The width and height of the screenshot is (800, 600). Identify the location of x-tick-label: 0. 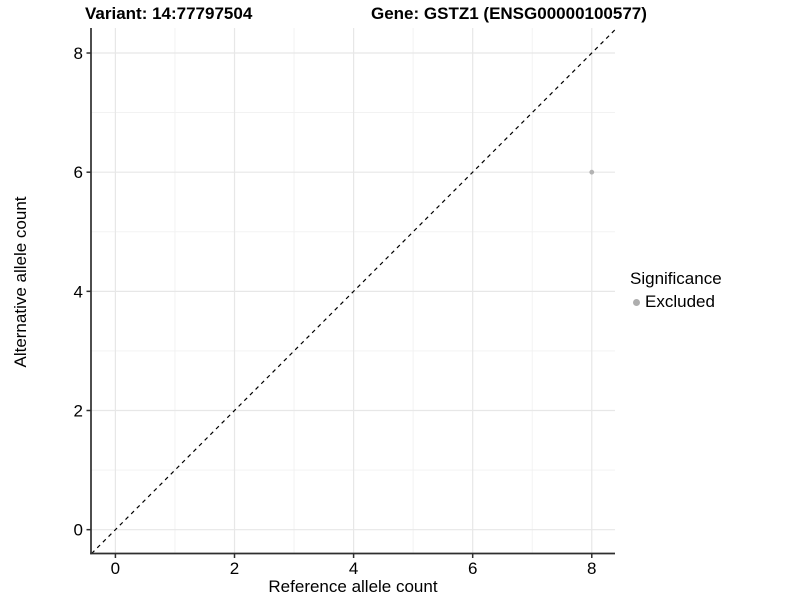
(115, 568).